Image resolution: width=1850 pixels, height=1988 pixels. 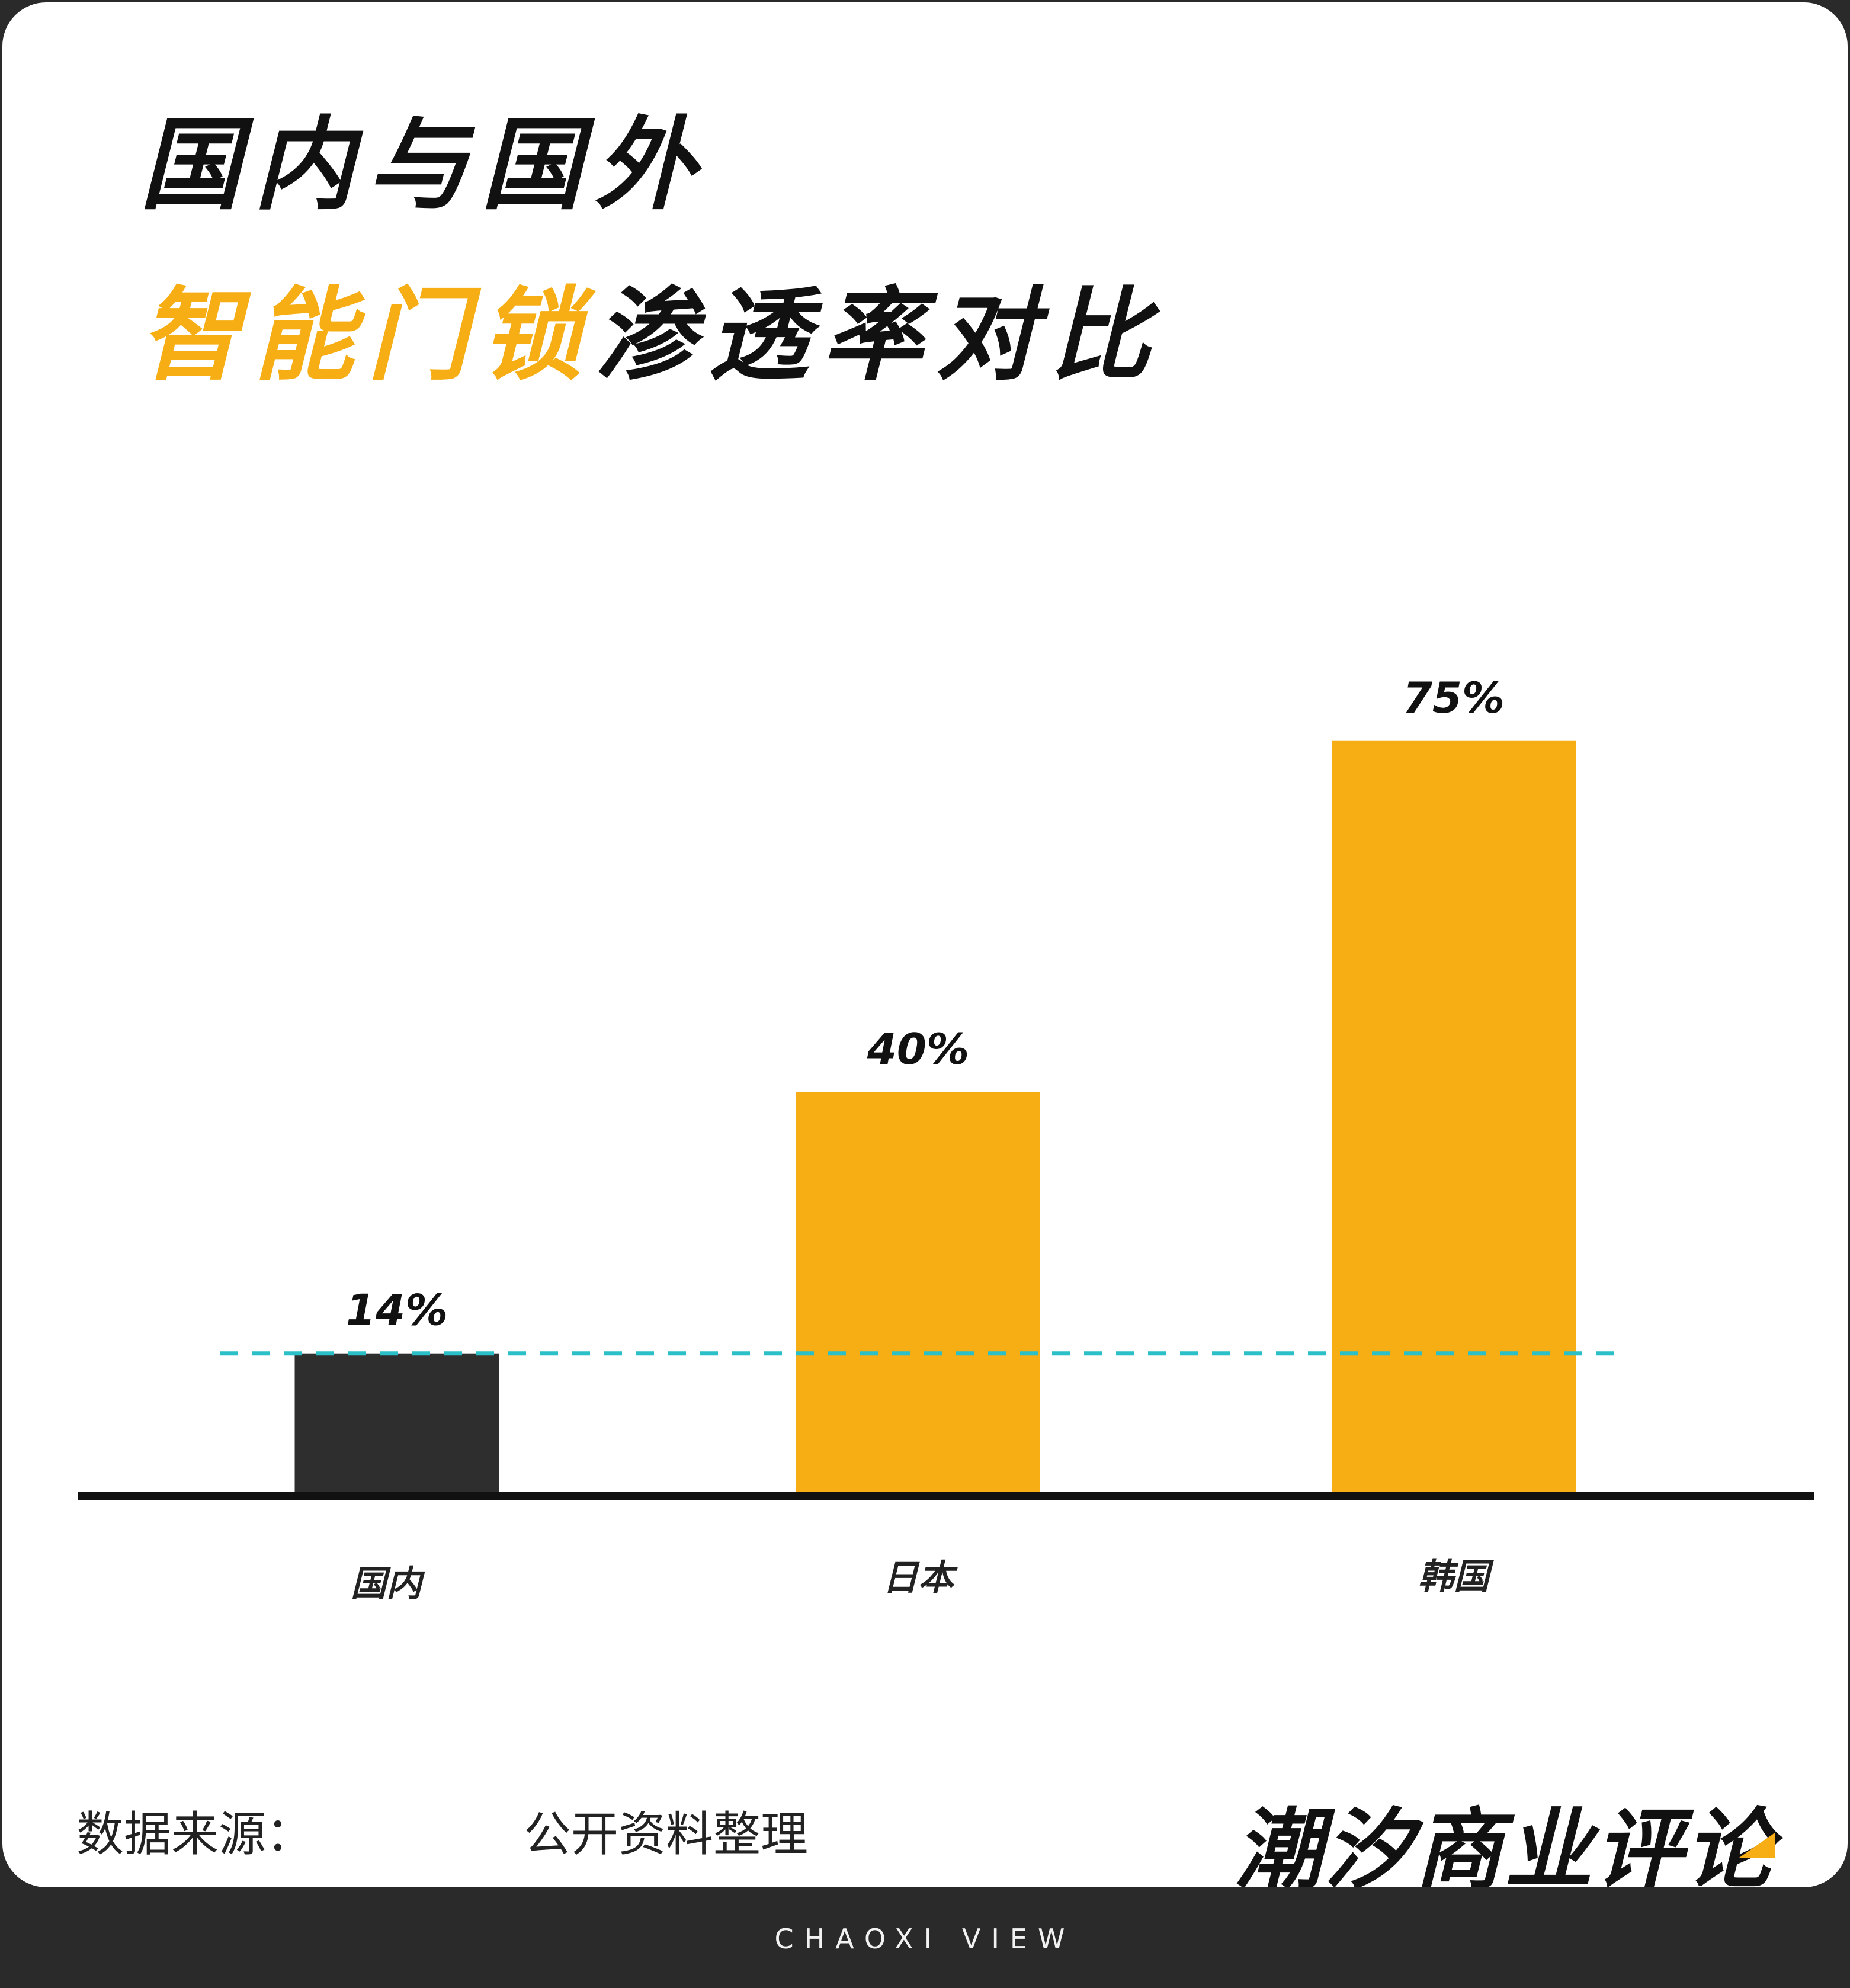 I want to click on category-label-0: 国内, so click(x=388, y=1584).